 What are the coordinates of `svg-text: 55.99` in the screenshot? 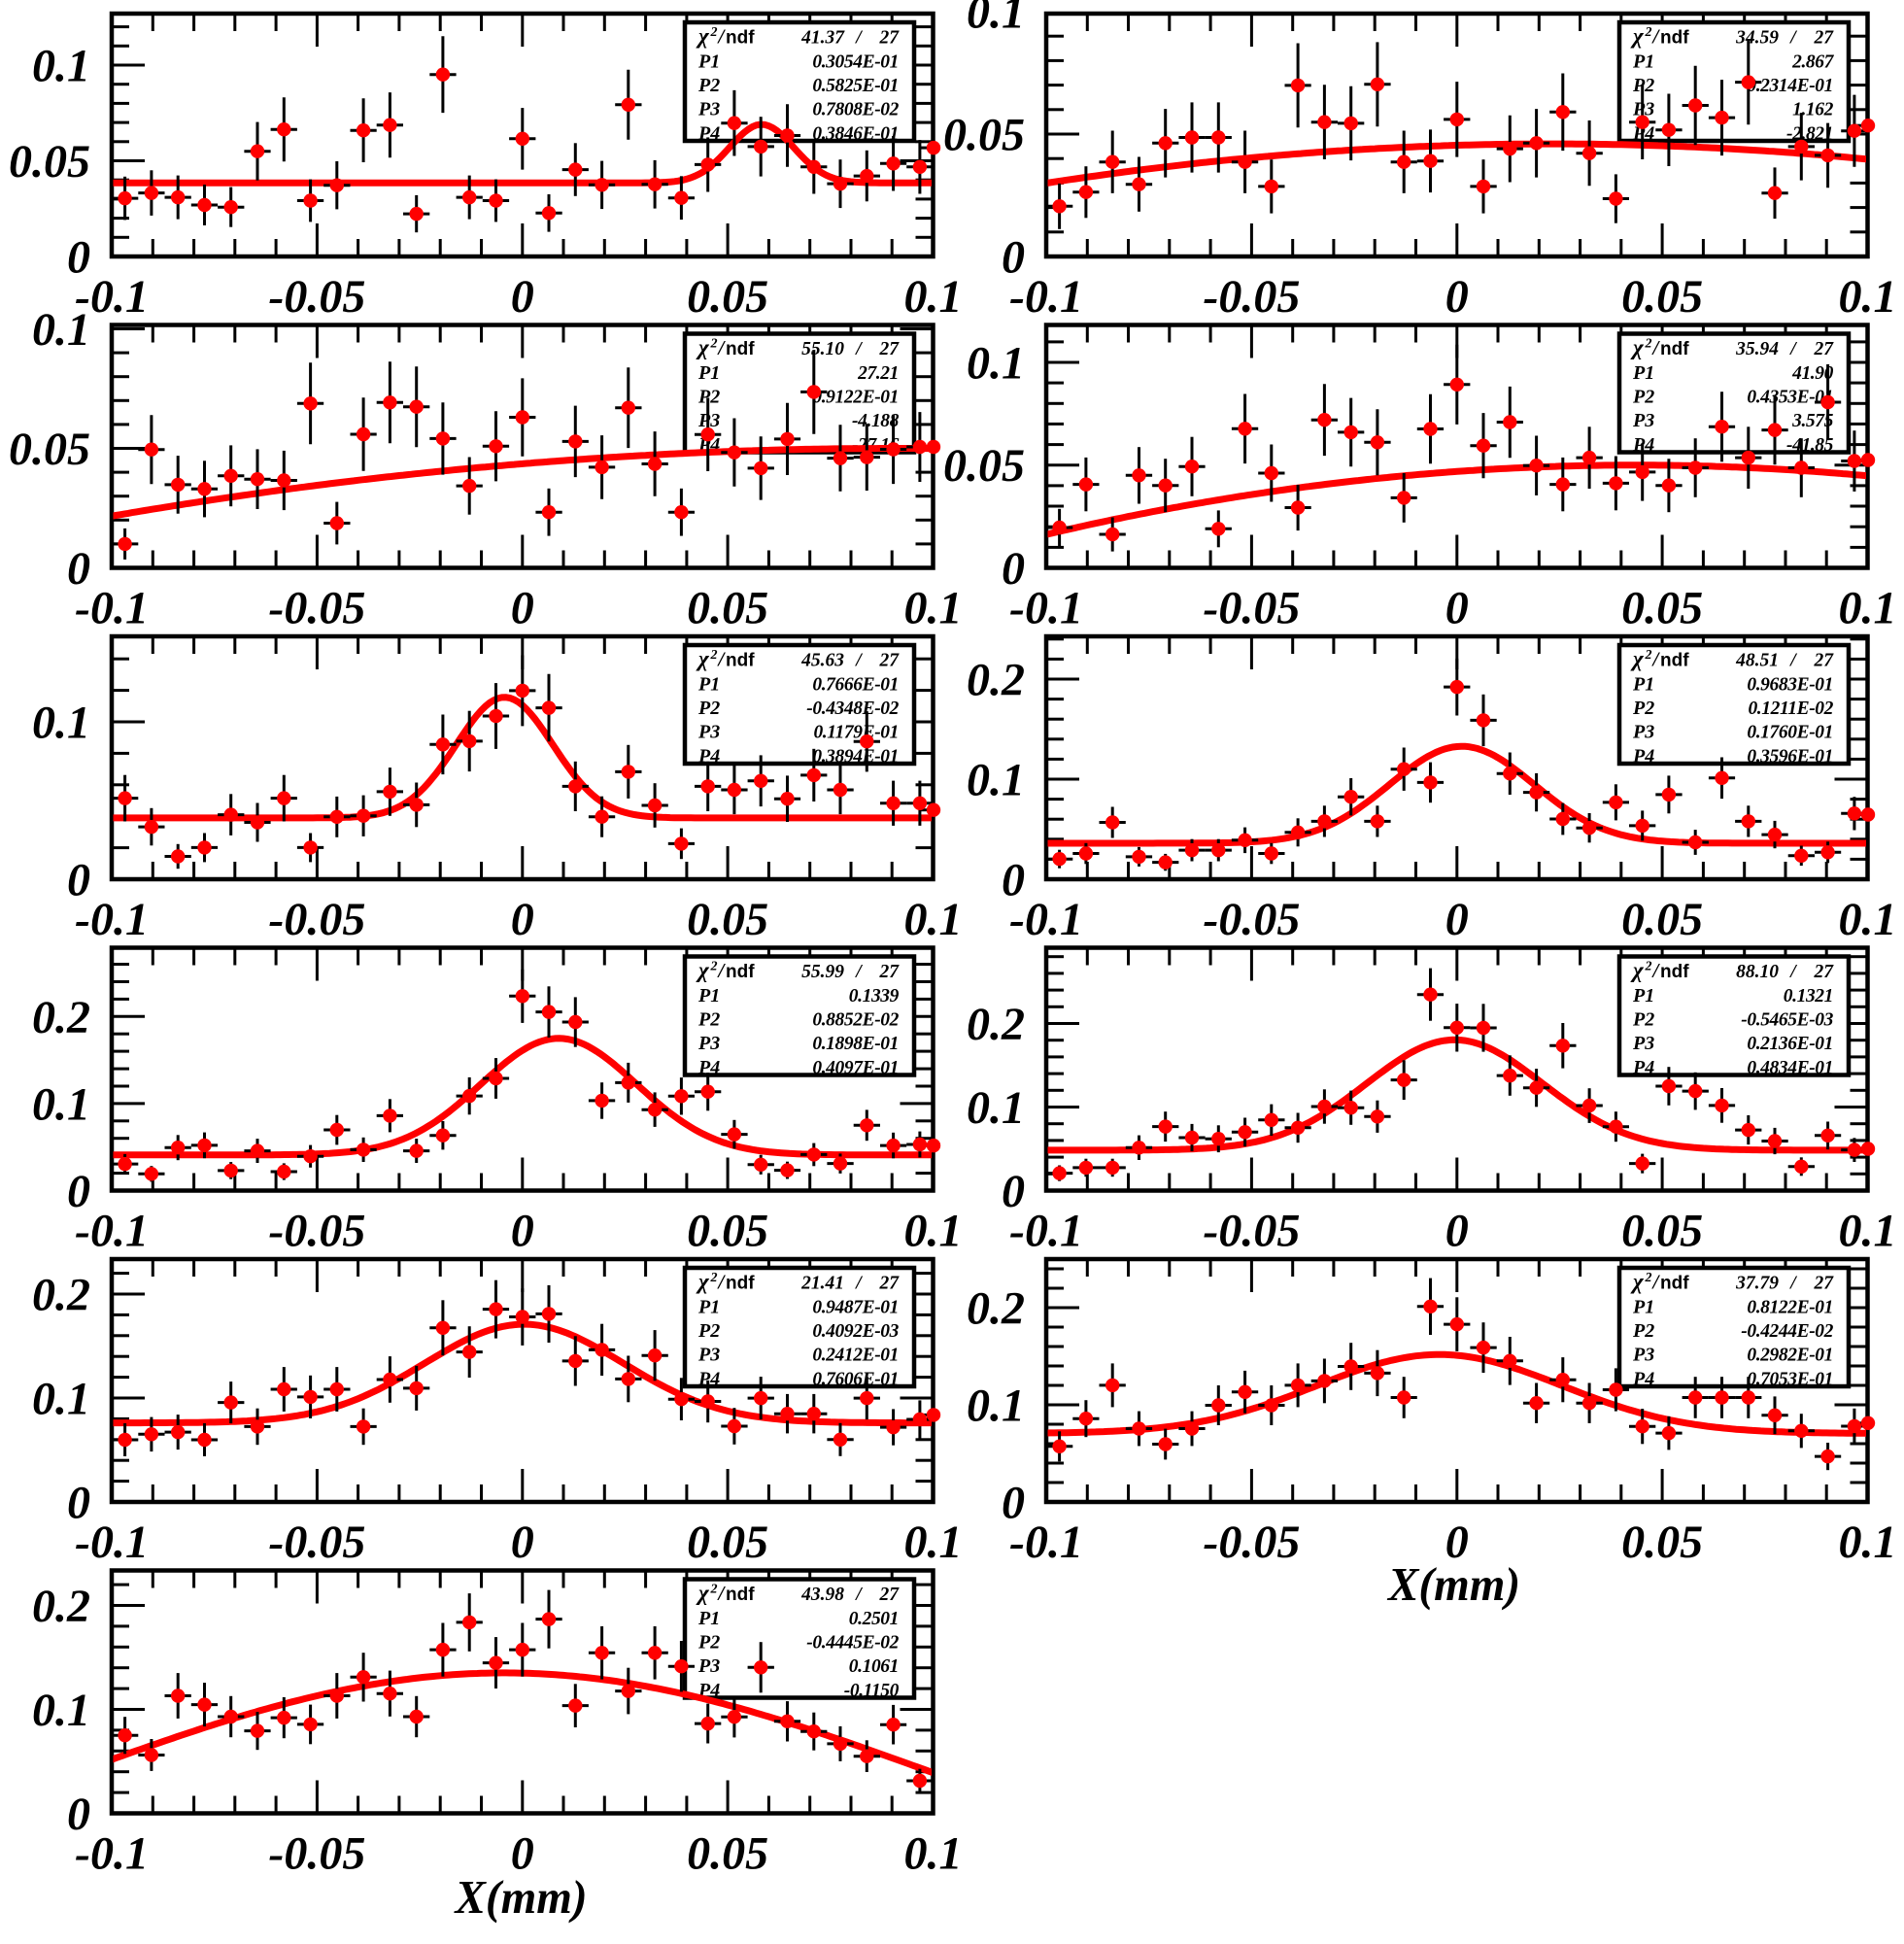 It's located at (822, 972).